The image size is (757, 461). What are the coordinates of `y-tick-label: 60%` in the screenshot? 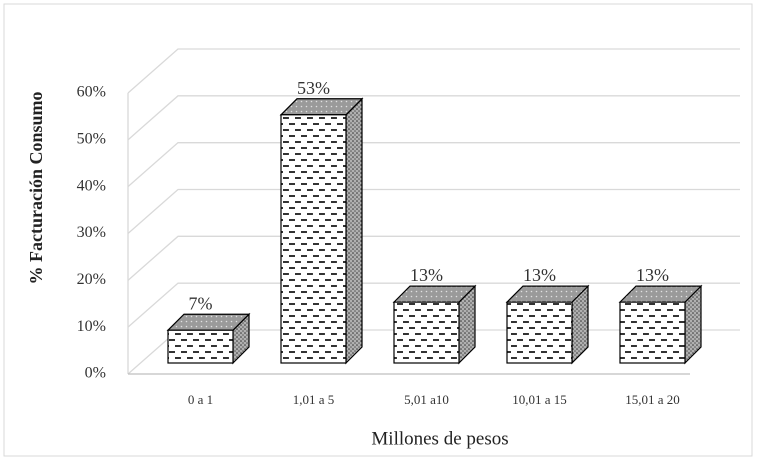 It's located at (91, 92).